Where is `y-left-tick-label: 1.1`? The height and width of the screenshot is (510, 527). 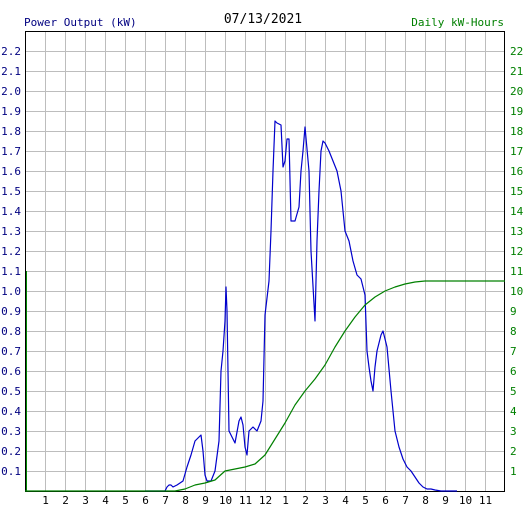 y-left-tick-label: 1.1 is located at coordinates (11, 271).